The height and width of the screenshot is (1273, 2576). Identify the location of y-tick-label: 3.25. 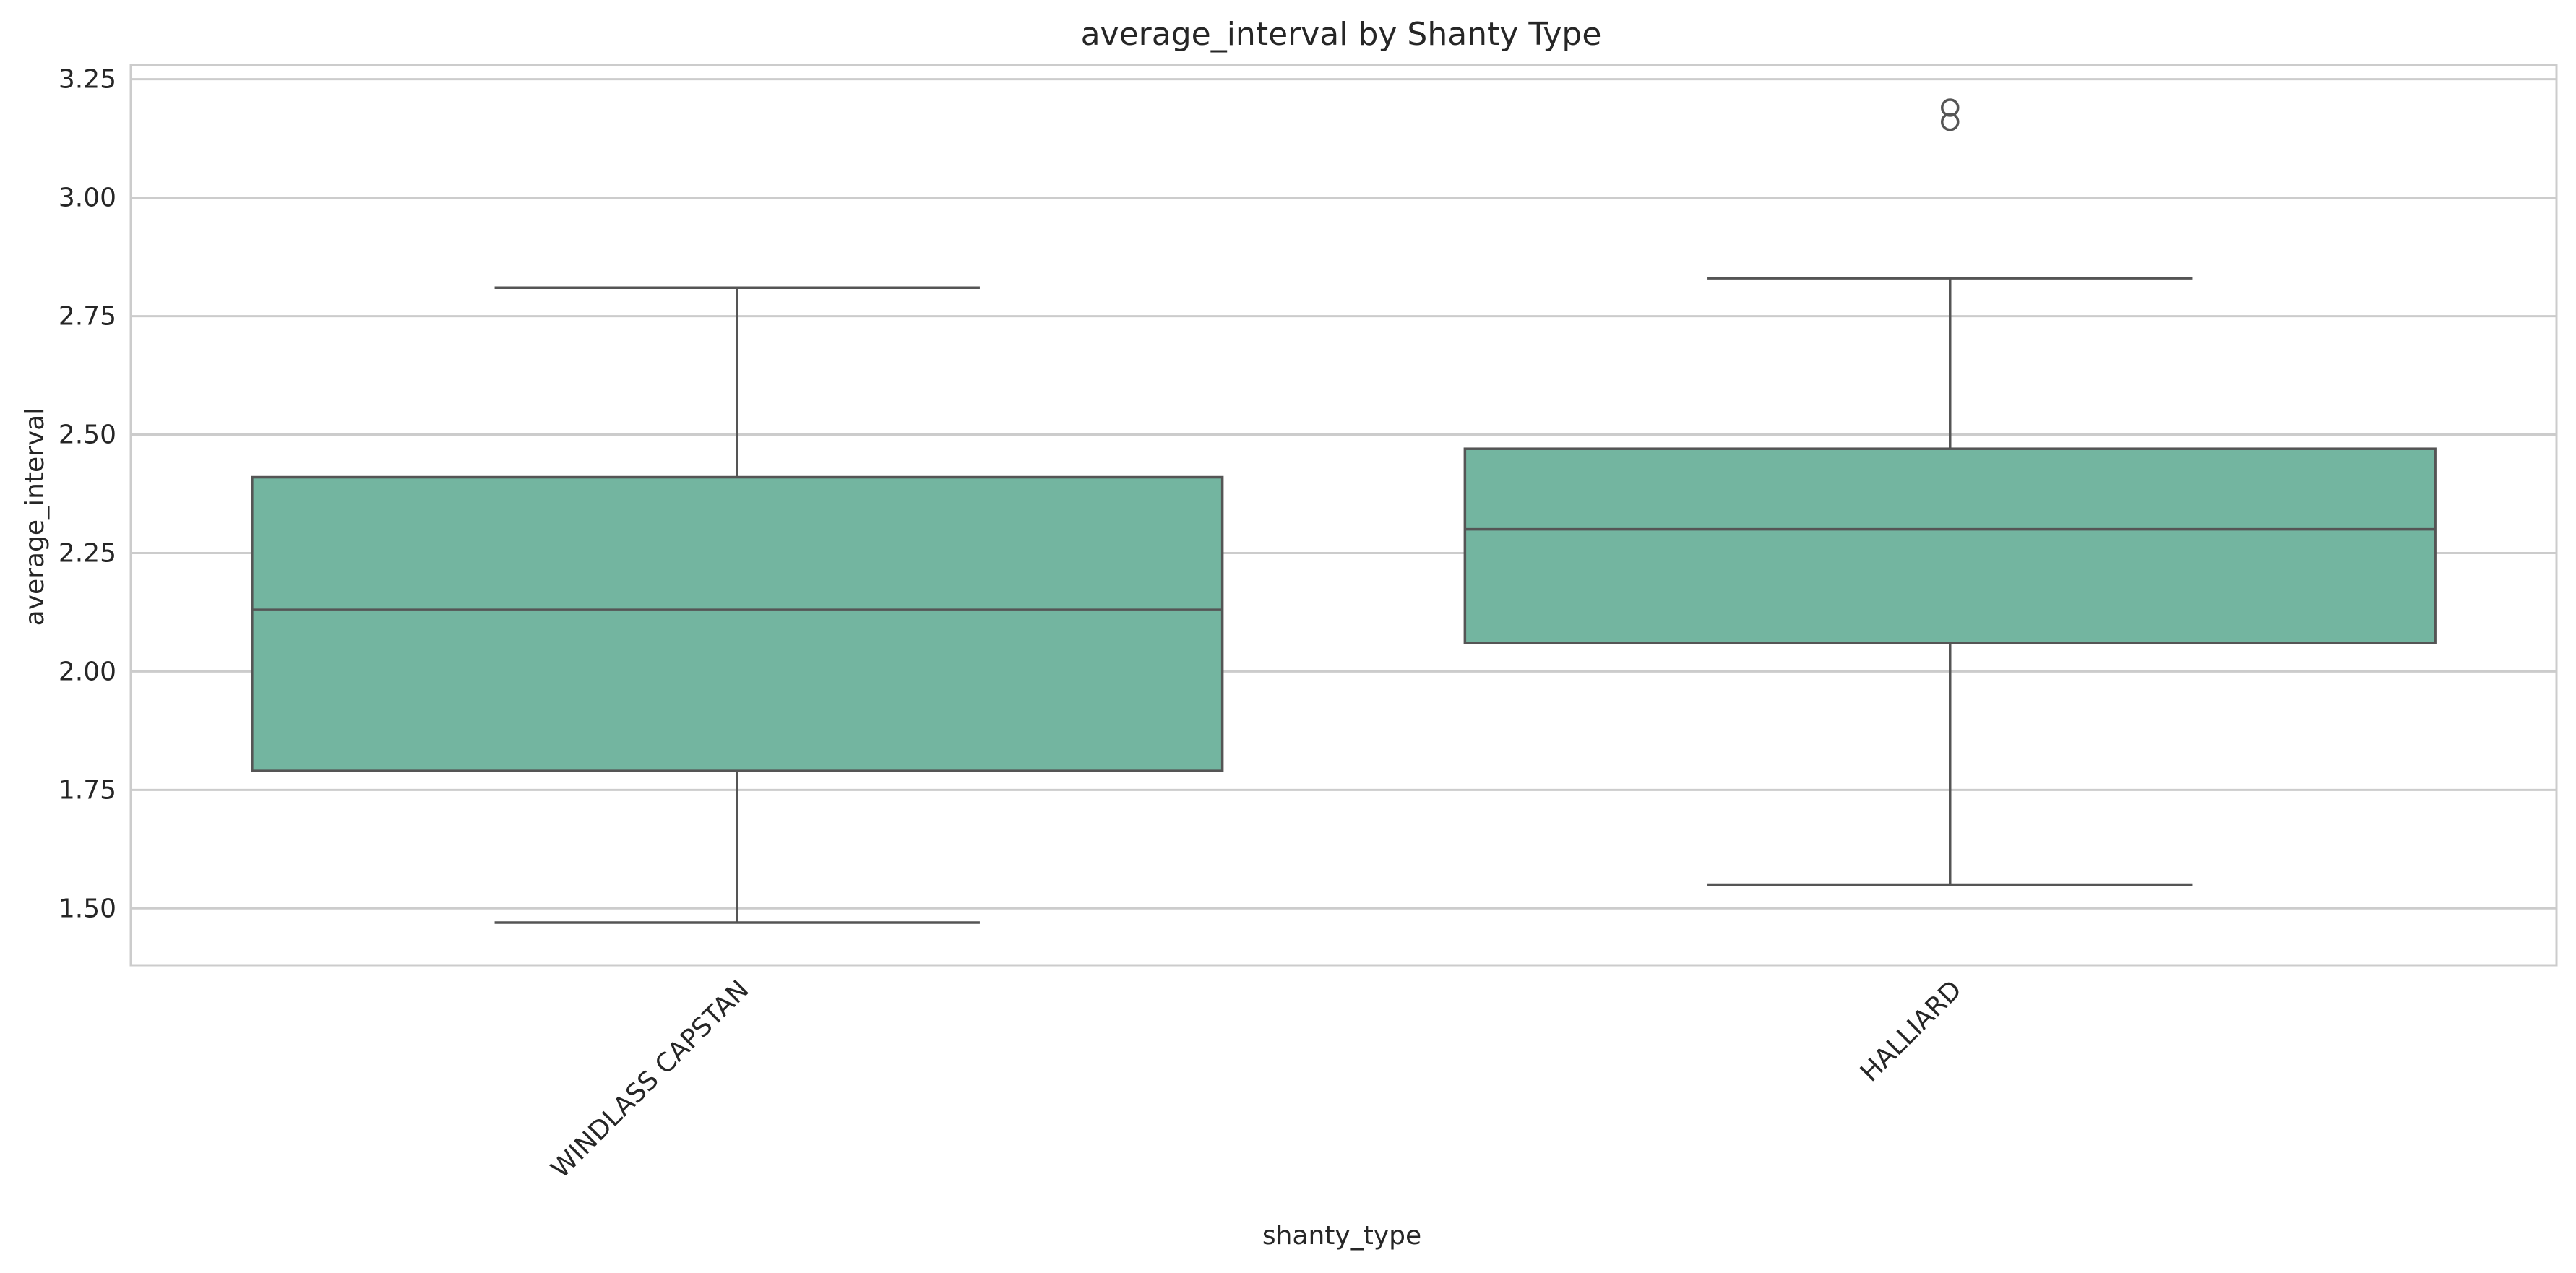
(87, 80).